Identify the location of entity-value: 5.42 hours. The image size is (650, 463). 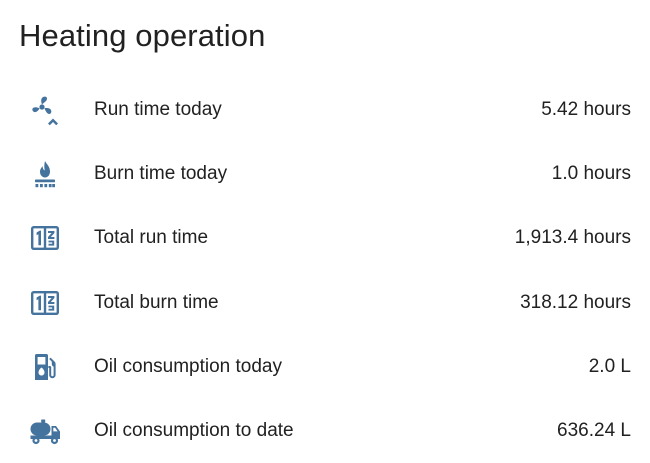
(586, 110).